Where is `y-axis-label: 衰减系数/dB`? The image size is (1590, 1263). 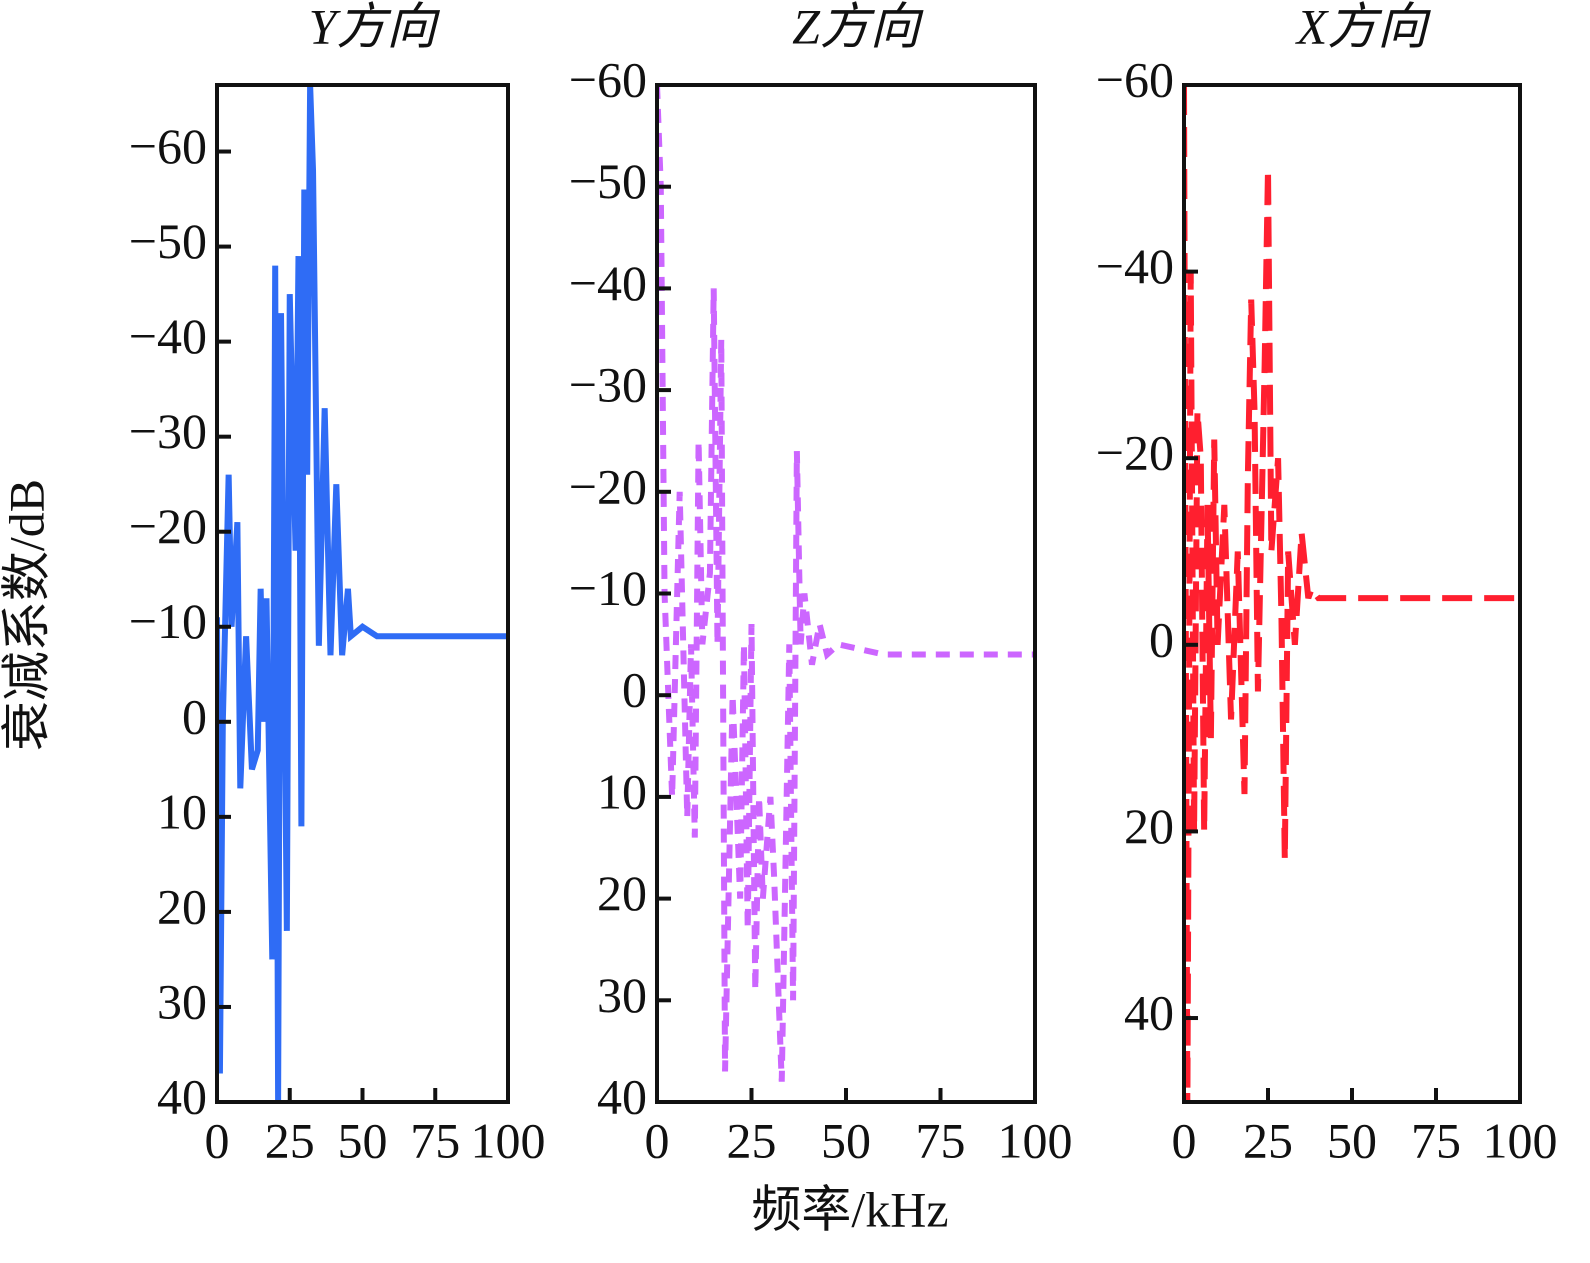
y-axis-label: 衰减系数/dB is located at coordinates (27, 615).